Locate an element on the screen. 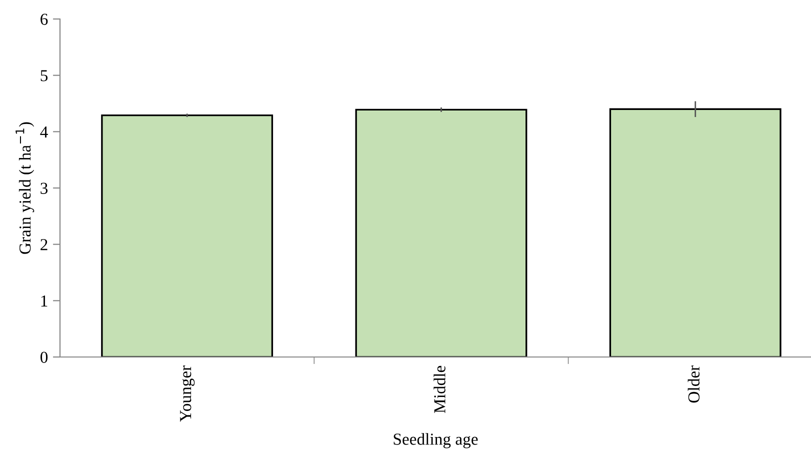  x-tick-label: Middle is located at coordinates (440, 389).